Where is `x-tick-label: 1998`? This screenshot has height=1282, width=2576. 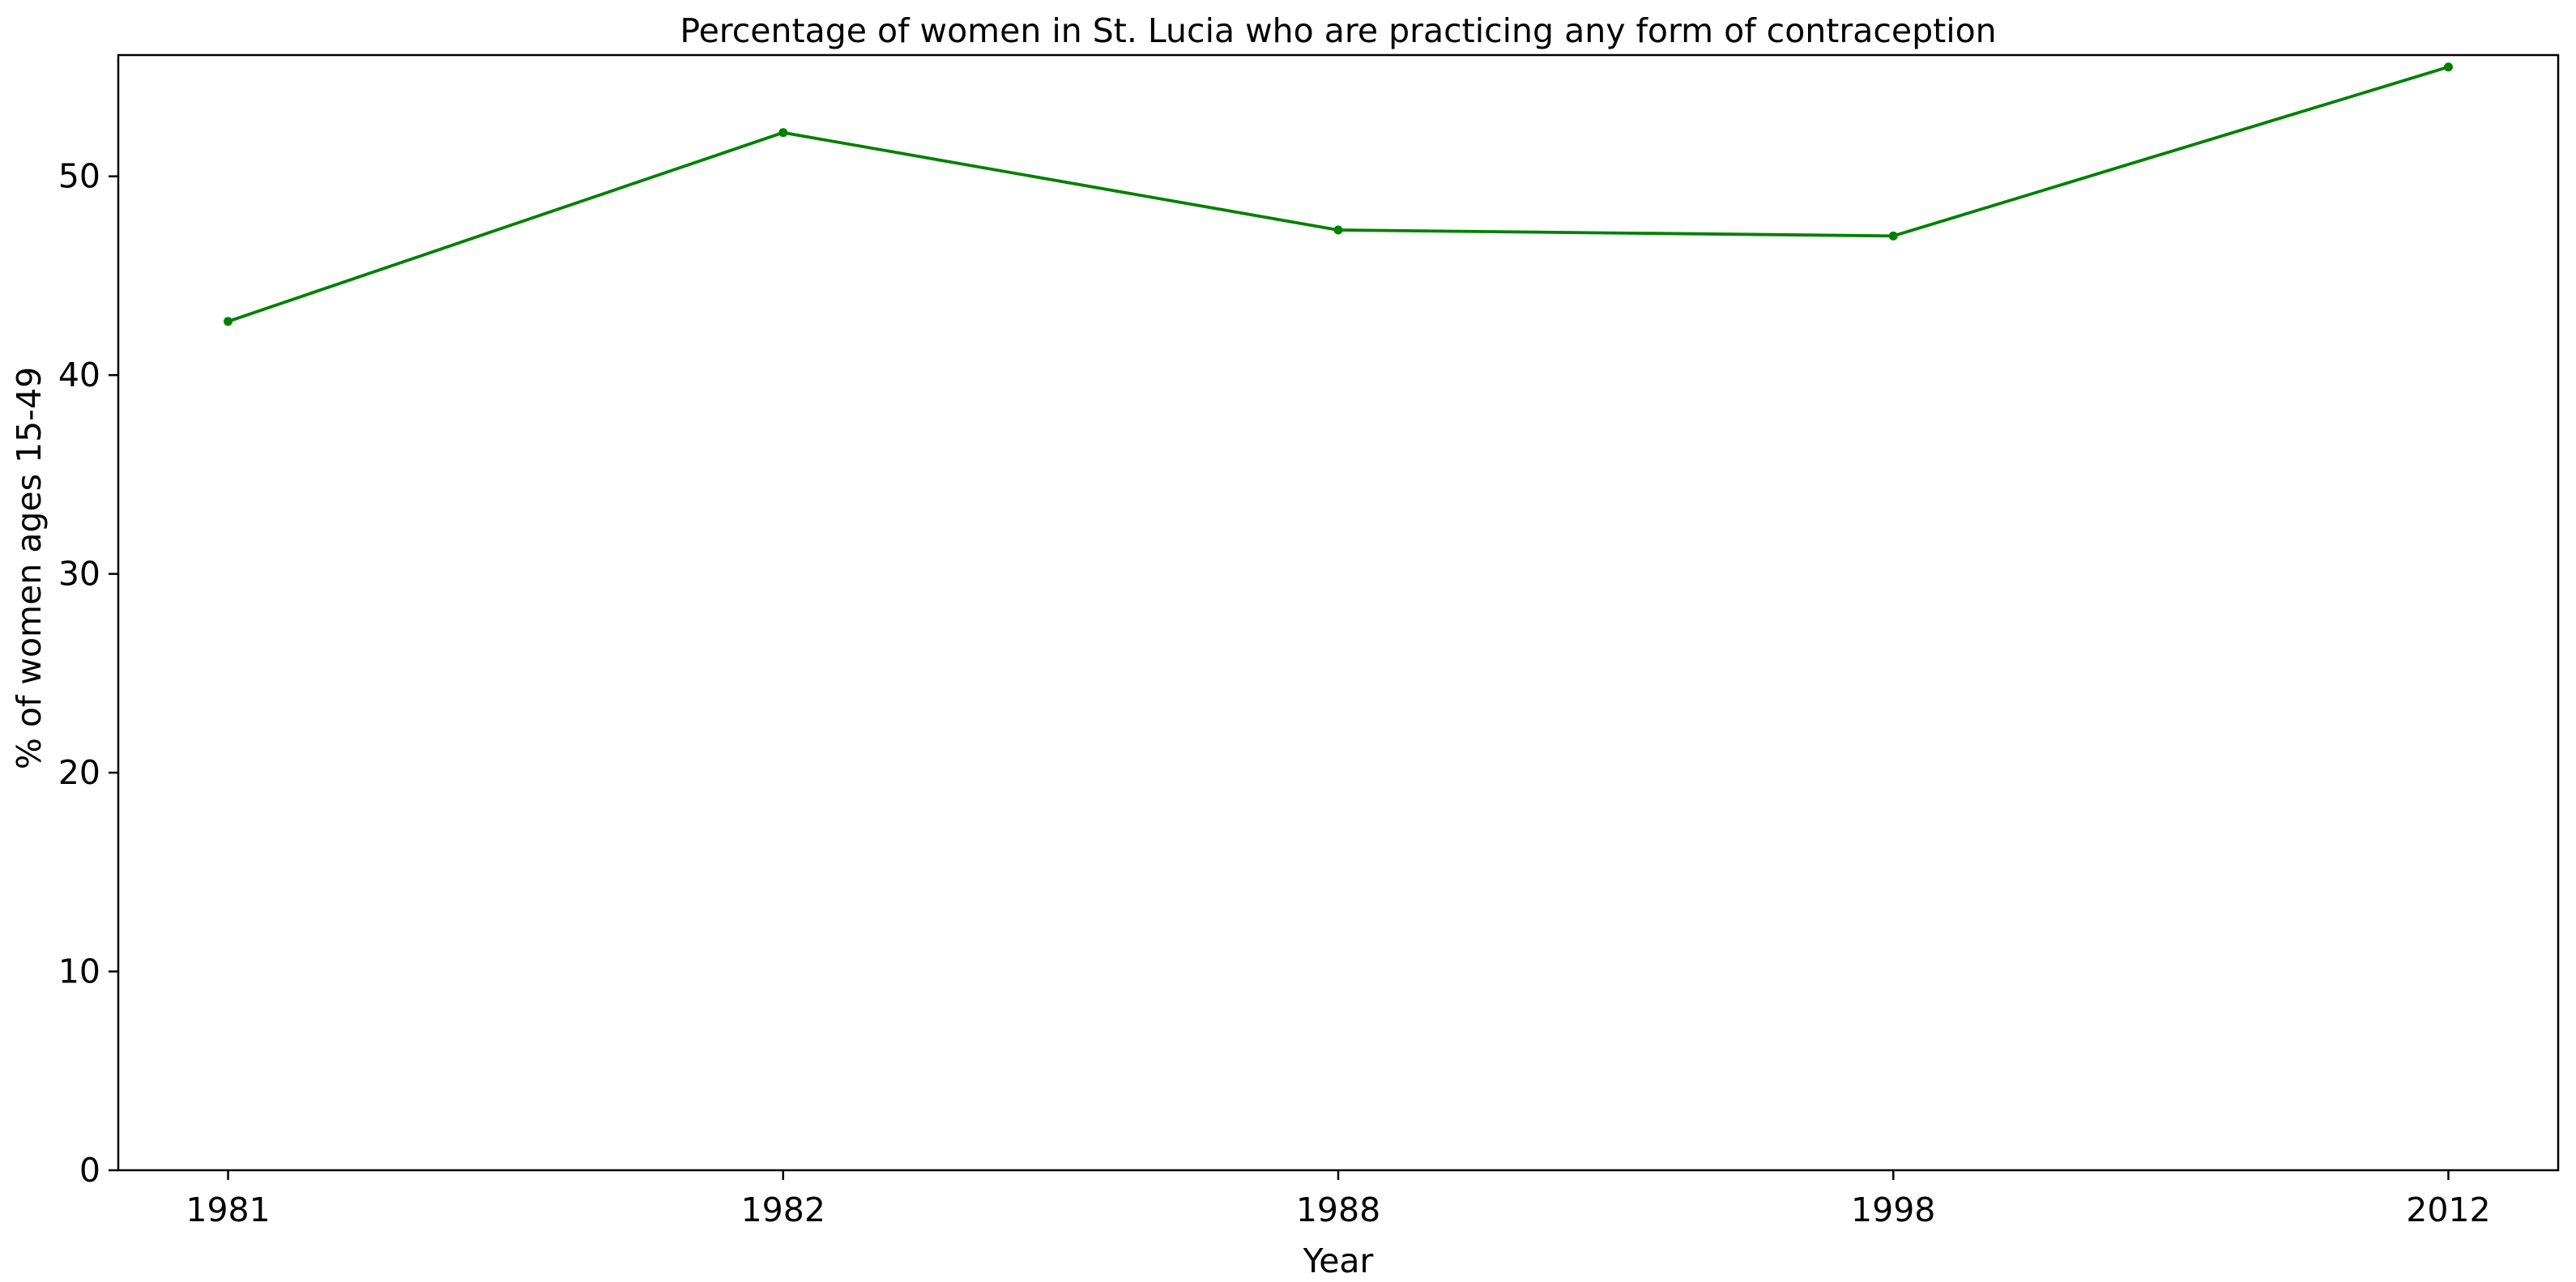 x-tick-label: 1998 is located at coordinates (1893, 1209).